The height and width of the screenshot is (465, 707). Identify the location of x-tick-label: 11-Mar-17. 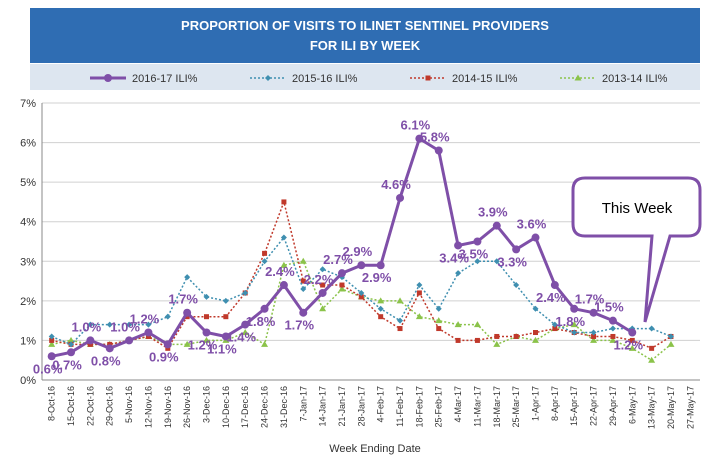
(477, 406).